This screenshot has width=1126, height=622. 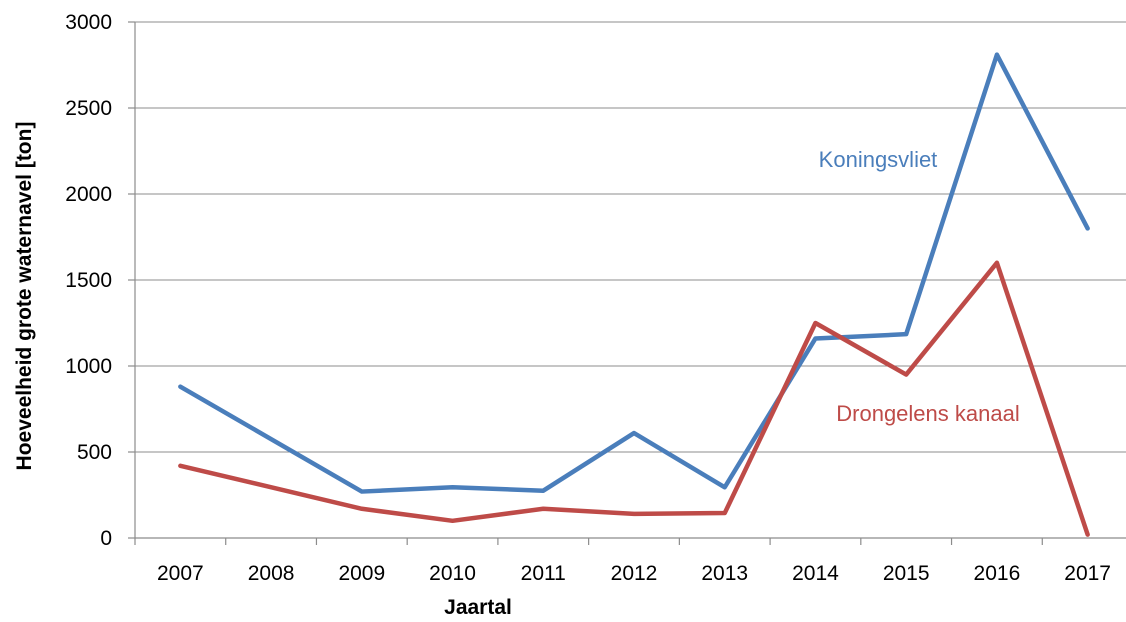 What do you see at coordinates (94, 452) in the screenshot?
I see `y-tick-label-500: 500` at bounding box center [94, 452].